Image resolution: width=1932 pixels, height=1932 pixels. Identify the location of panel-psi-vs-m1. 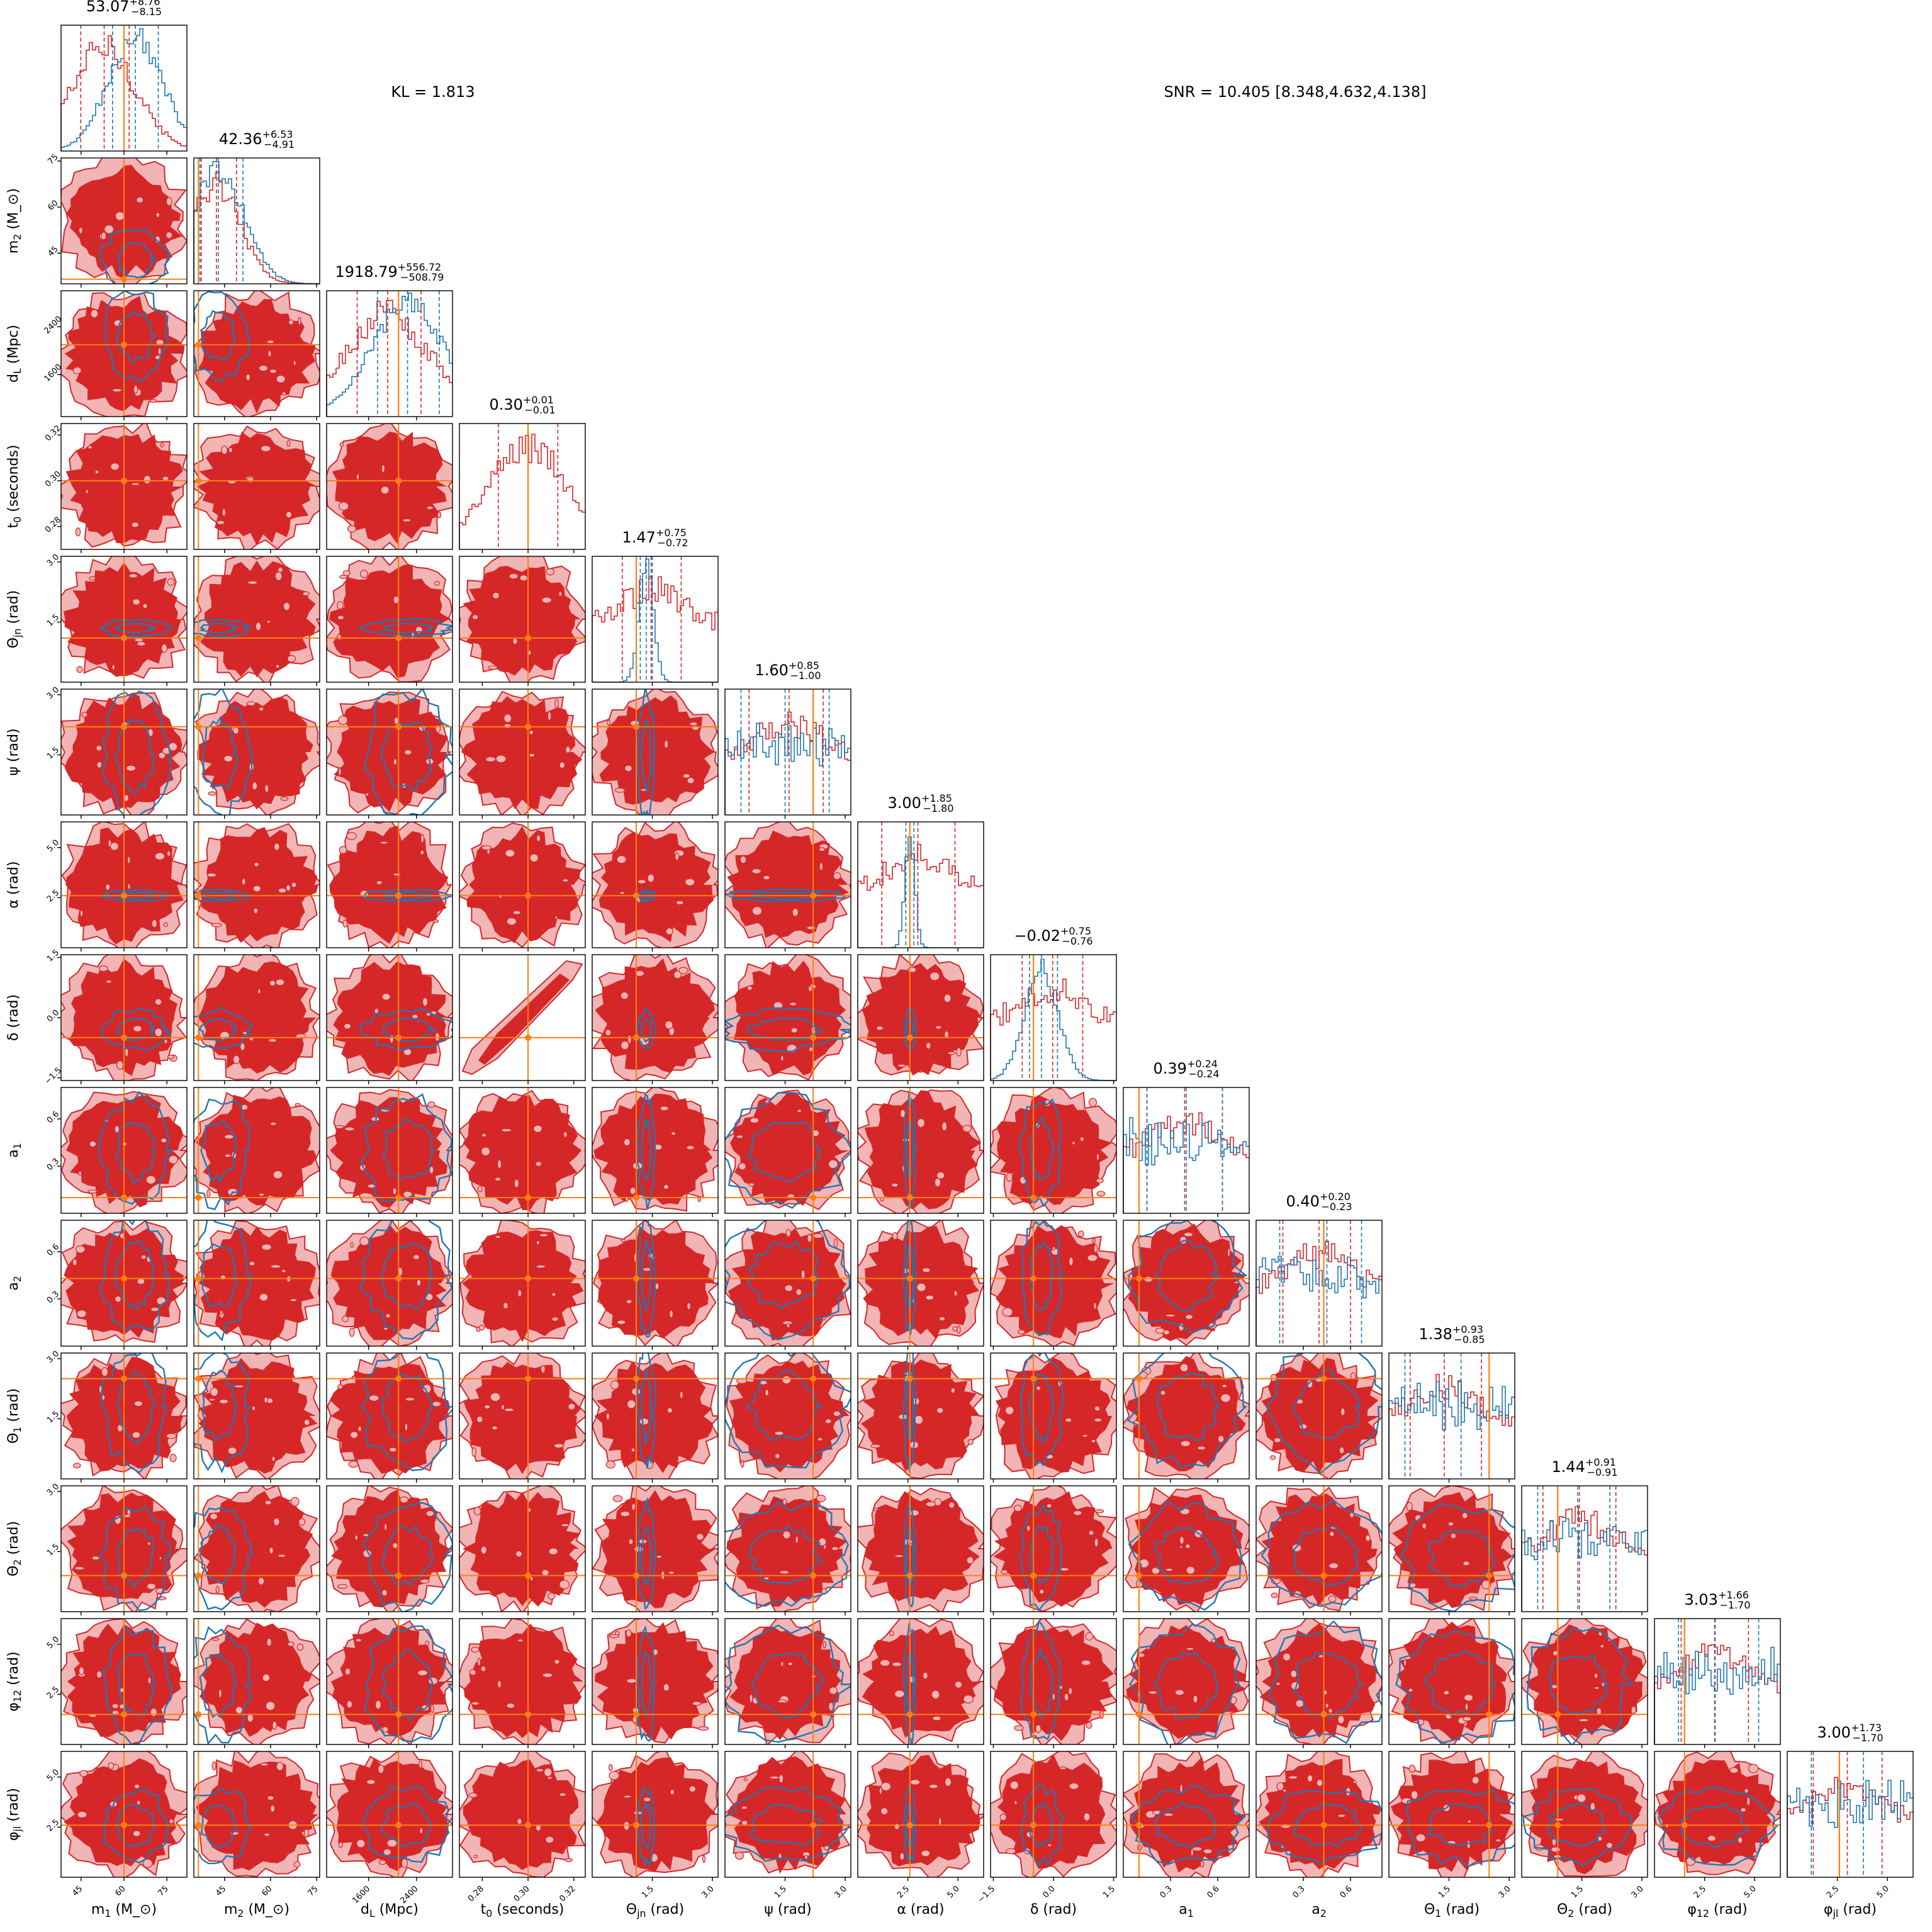
(124, 752).